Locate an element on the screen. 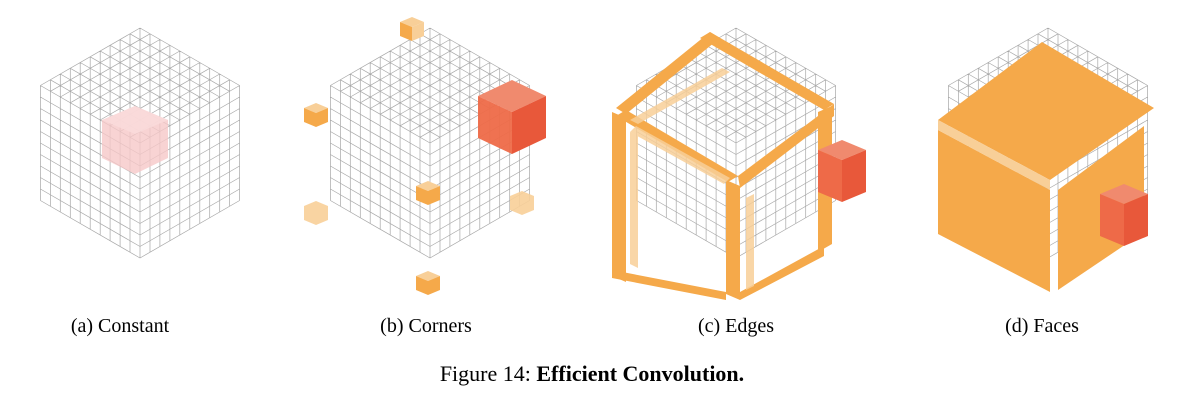  corner-bottom-left is located at coordinates (316, 213).